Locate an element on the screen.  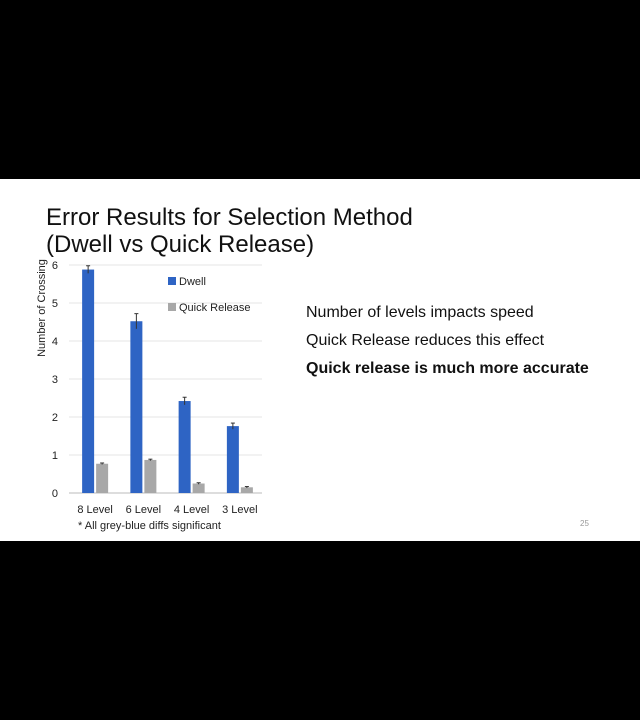
y-tick-label: 2 is located at coordinates (55, 418).